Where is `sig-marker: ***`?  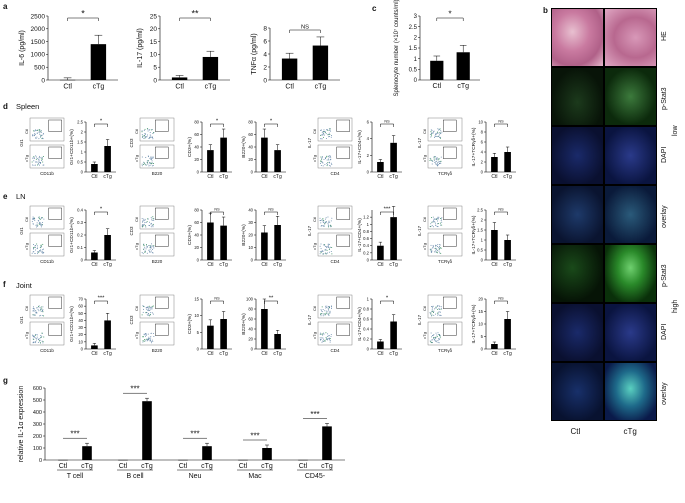
sig-marker: *** is located at coordinates (102, 299).